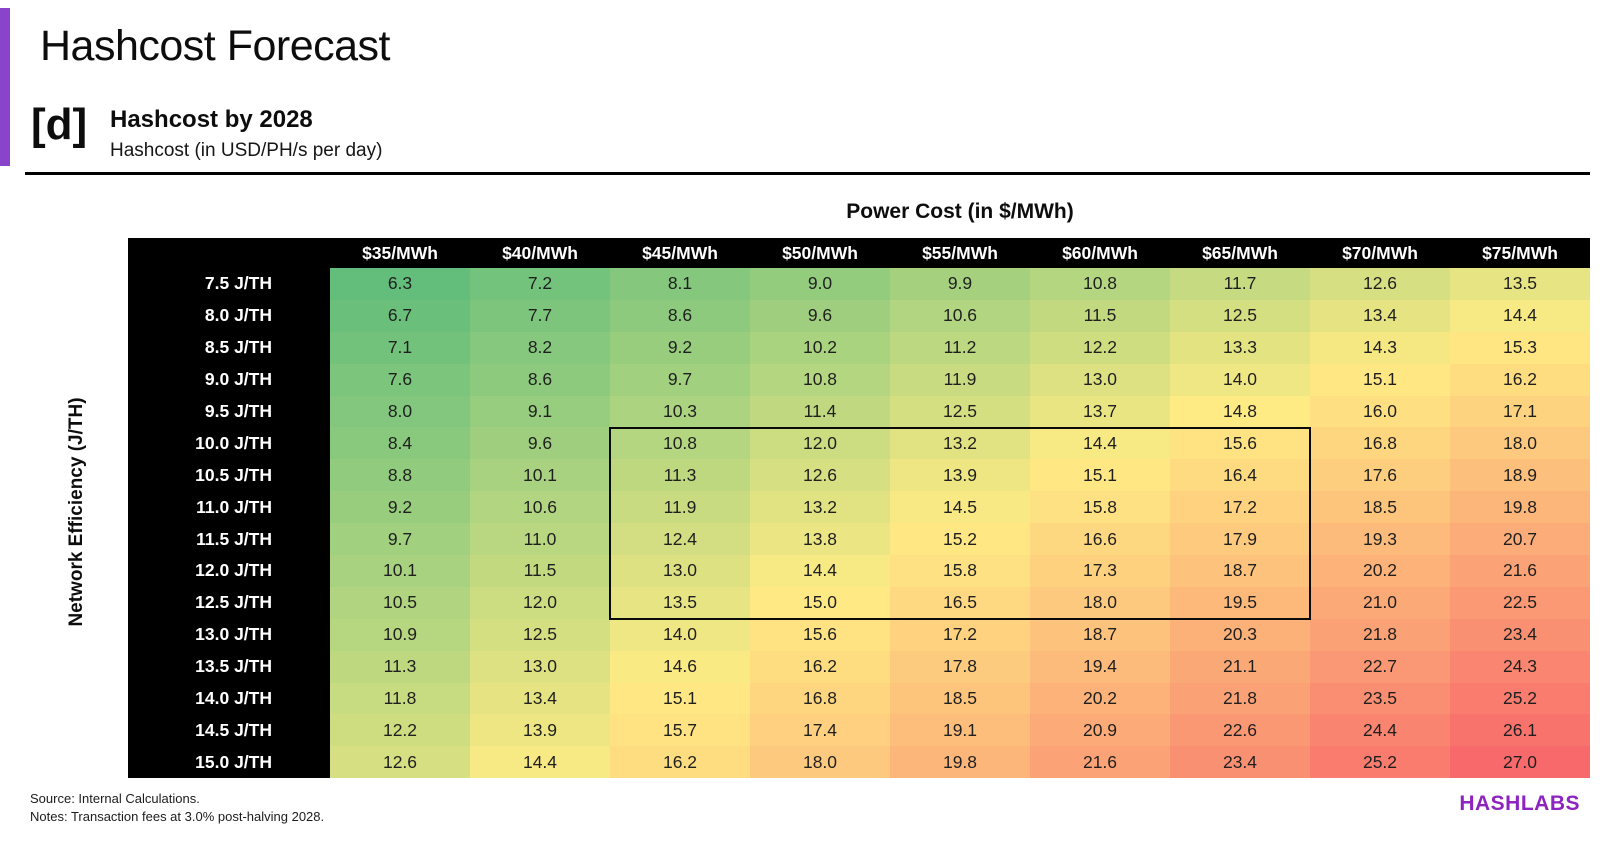 Image resolution: width=1600 pixels, height=844 pixels. What do you see at coordinates (1380, 411) in the screenshot?
I see `heatmap-cell: 16.0` at bounding box center [1380, 411].